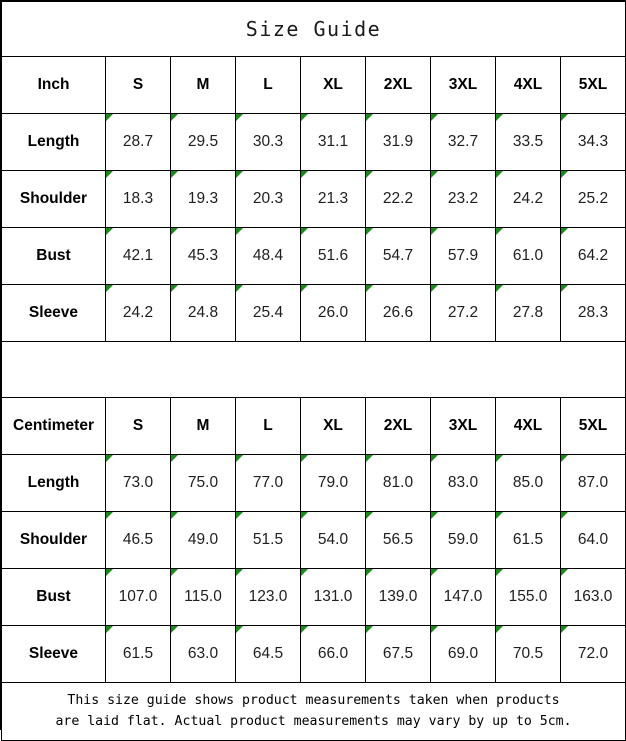 The width and height of the screenshot is (626, 741). Describe the element at coordinates (398, 654) in the screenshot. I see `cell-cm-sleeve-2xl: 67.5` at that location.